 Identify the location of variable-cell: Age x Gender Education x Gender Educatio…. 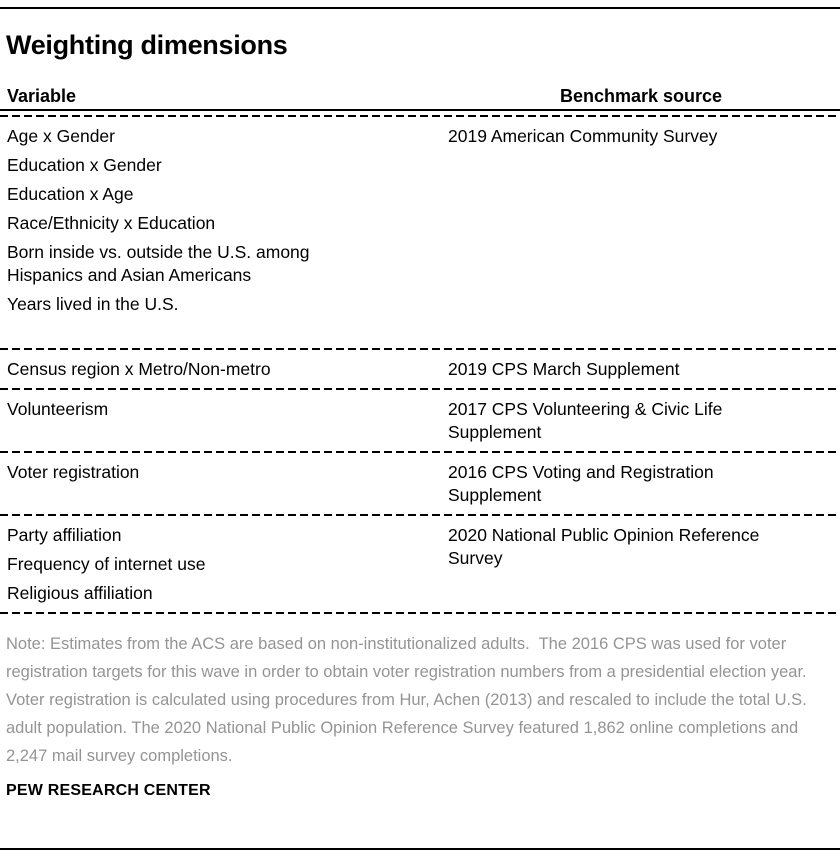
(227, 220).